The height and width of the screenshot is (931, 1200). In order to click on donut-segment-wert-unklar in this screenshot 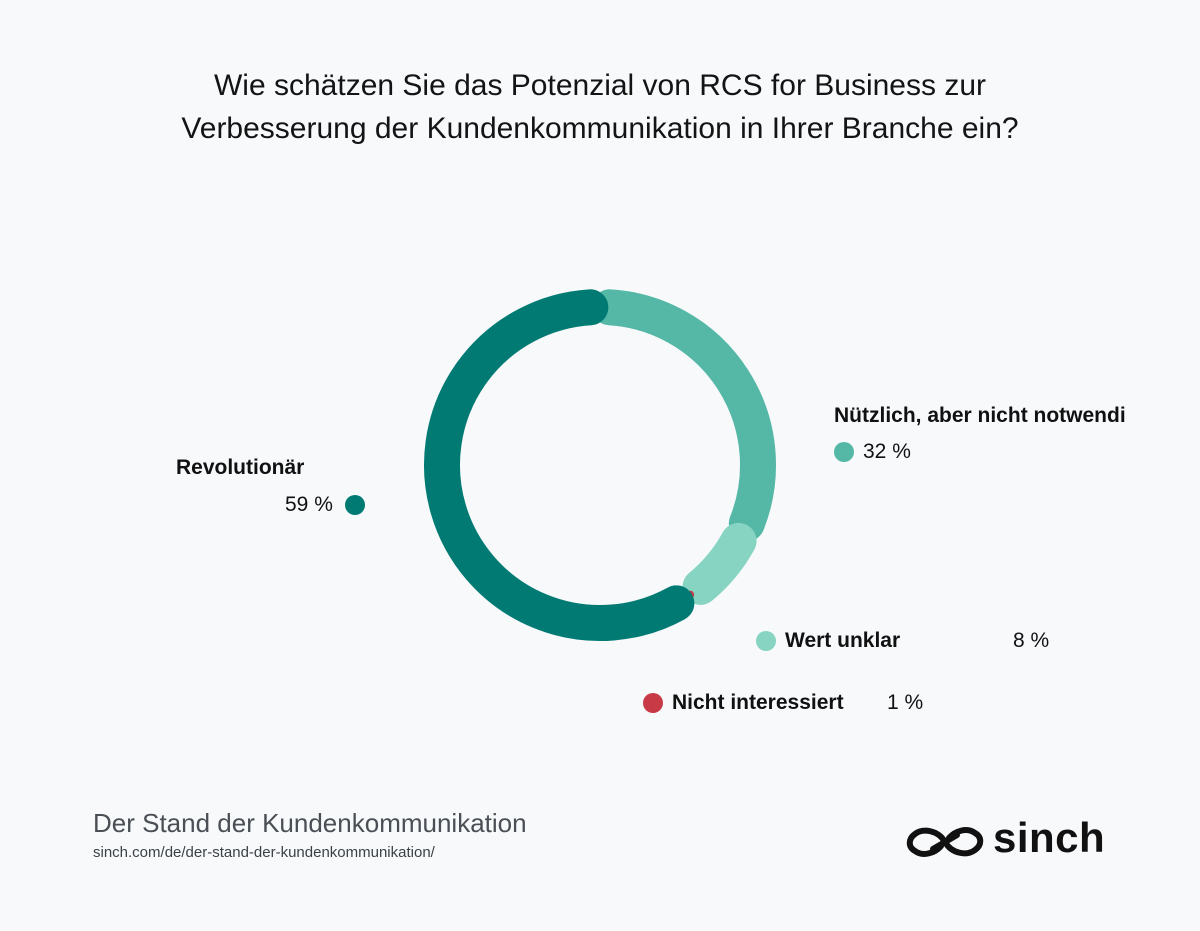, I will do `click(719, 563)`.